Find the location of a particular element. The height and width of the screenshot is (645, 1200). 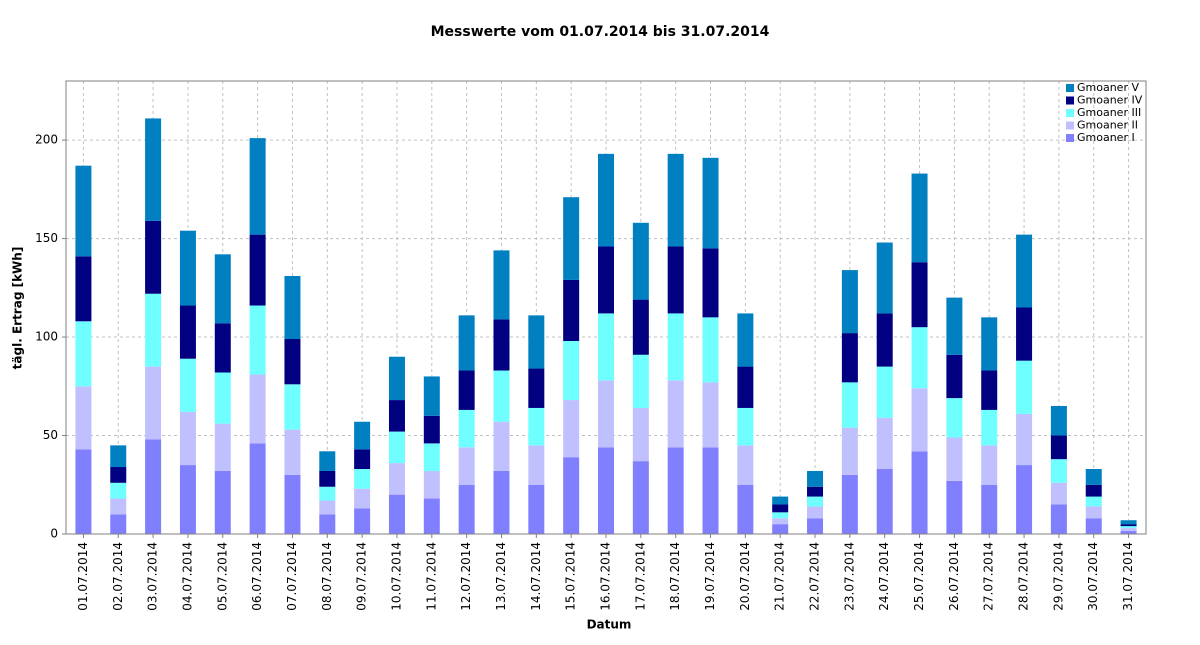

x-tick-label: 03.07.2014 is located at coordinates (153, 576).